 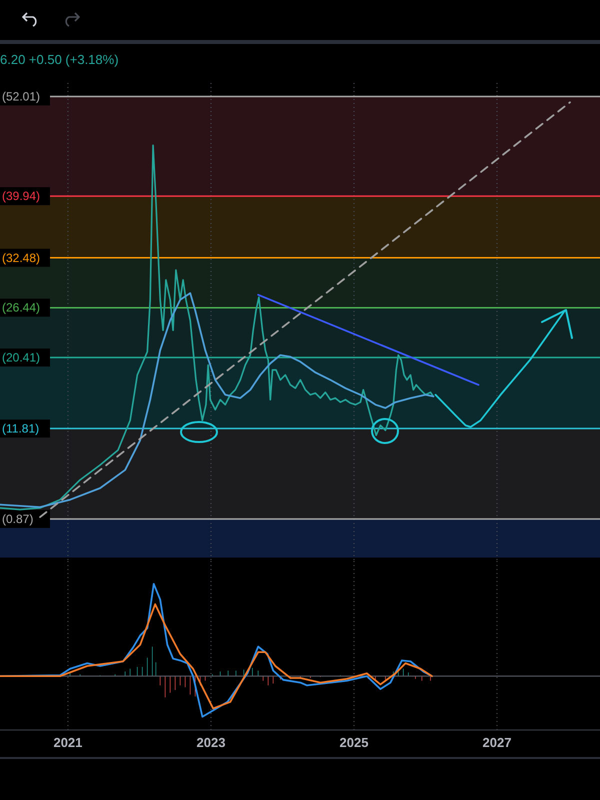 What do you see at coordinates (21, 307) in the screenshot?
I see `ref-line-label: (26.44)` at bounding box center [21, 307].